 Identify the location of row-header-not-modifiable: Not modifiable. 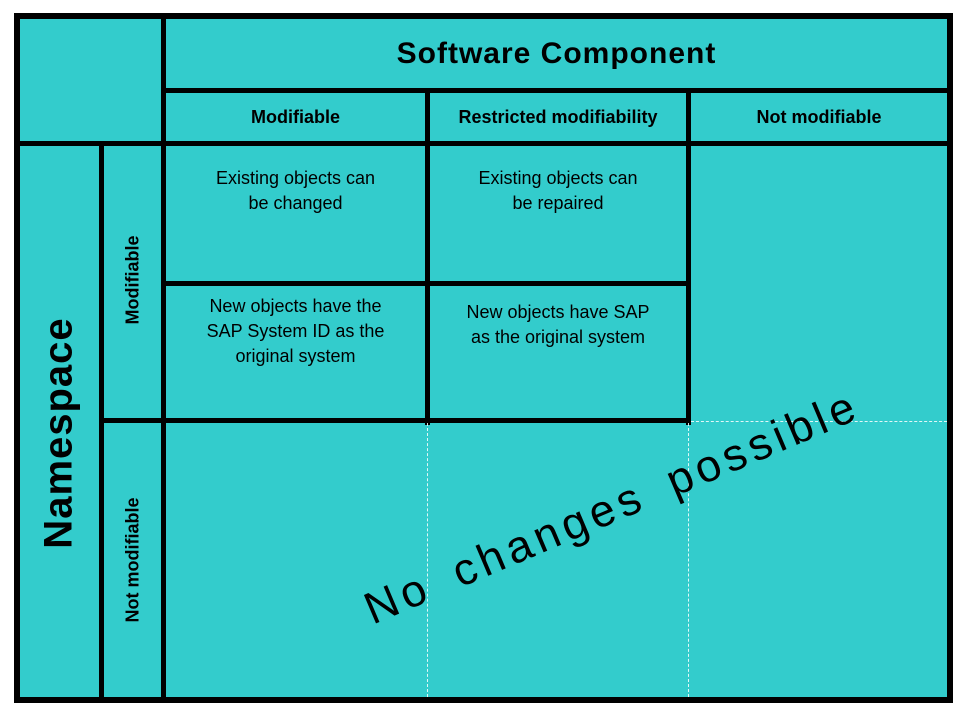
(132, 560).